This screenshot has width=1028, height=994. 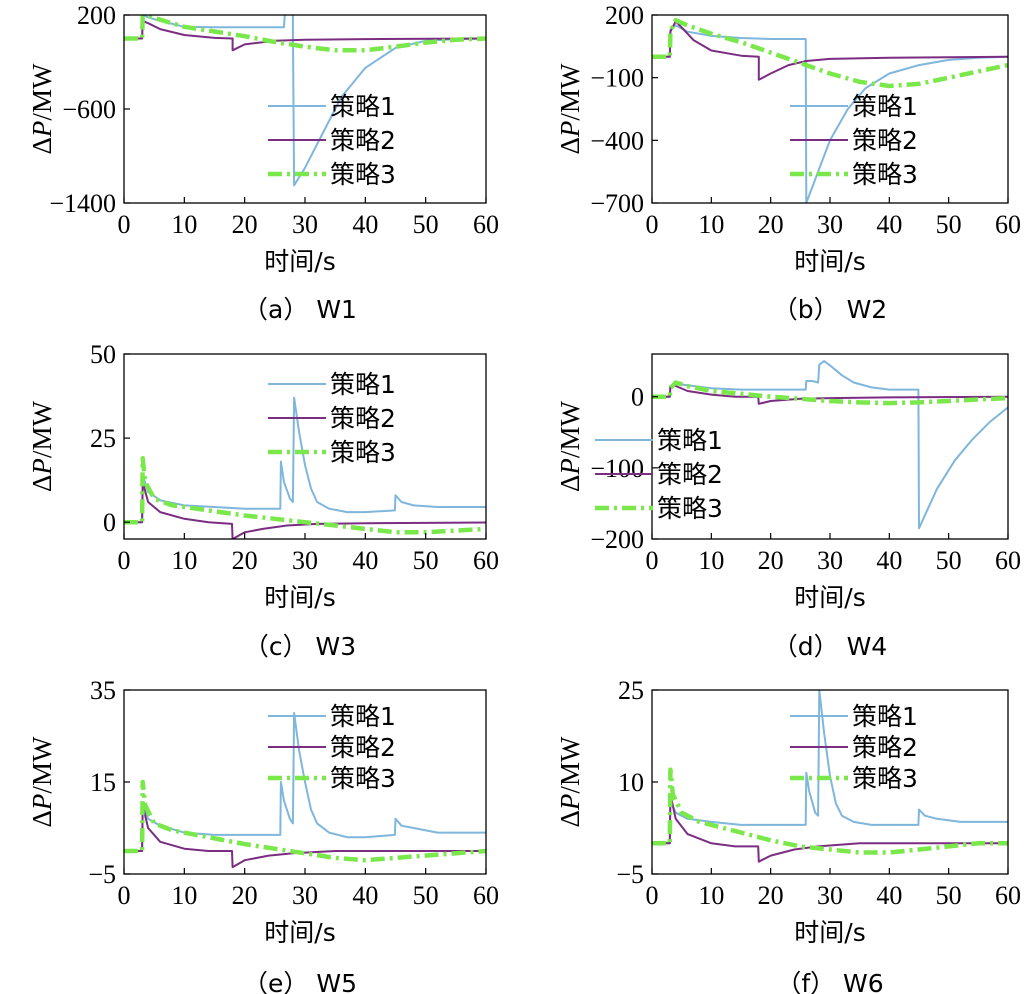 I want to click on panel-e-xtick-label: 10, so click(x=184, y=895).